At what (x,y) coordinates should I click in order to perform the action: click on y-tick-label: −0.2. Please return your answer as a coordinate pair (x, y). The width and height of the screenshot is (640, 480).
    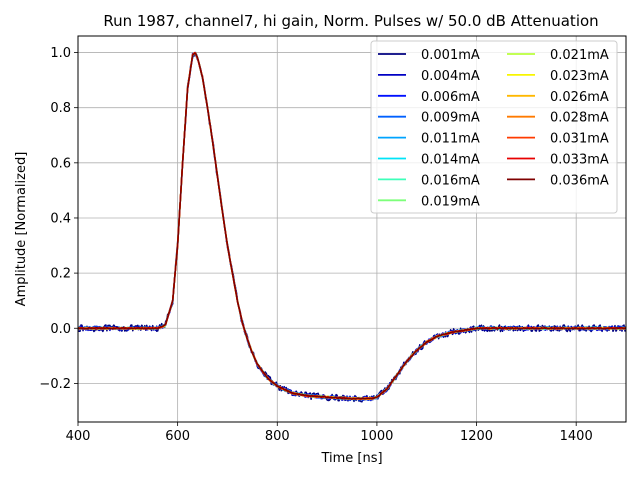
    Looking at the image, I should click on (55, 384).